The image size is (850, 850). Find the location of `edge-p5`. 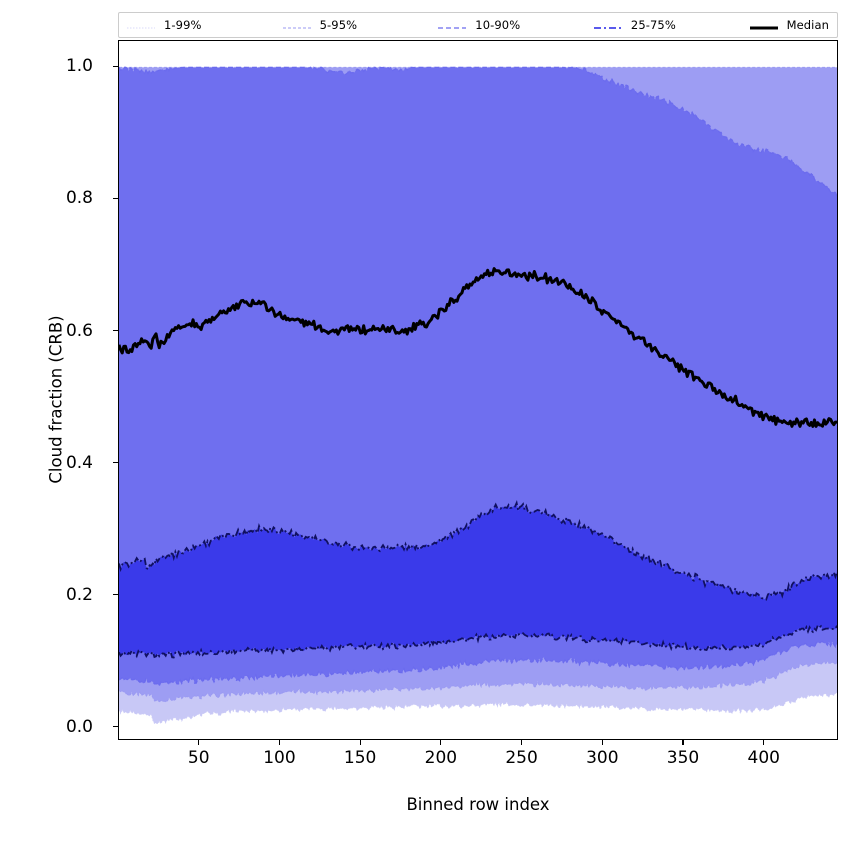

edge-p5 is located at coordinates (478, 681).